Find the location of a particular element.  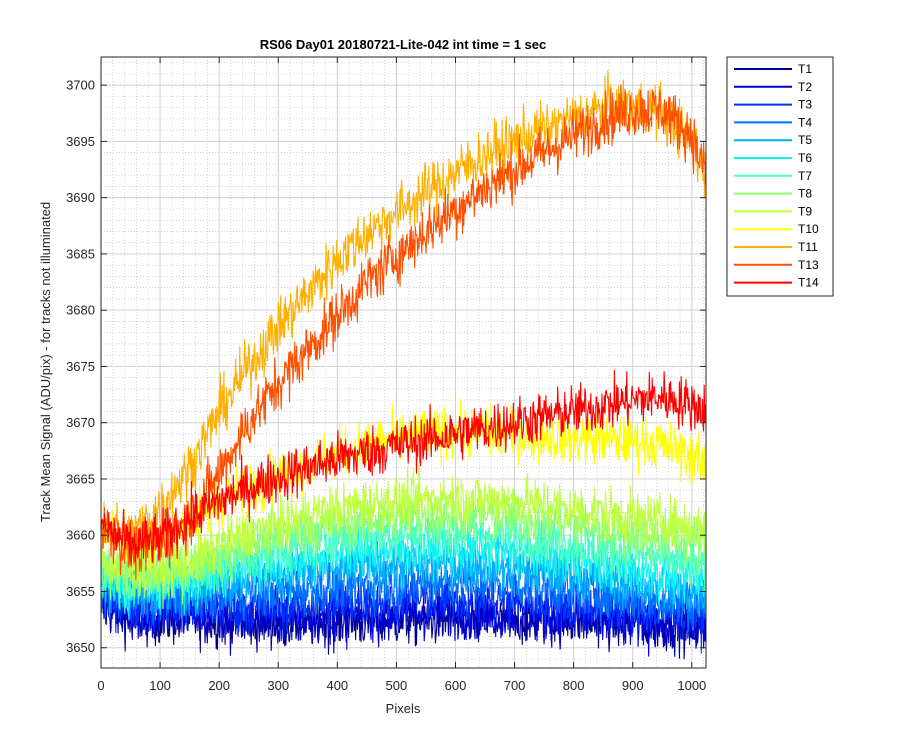

x-tick-labels: 0 100 200 300 400 500 600 700 800 900 1000 is located at coordinates (401, 685).